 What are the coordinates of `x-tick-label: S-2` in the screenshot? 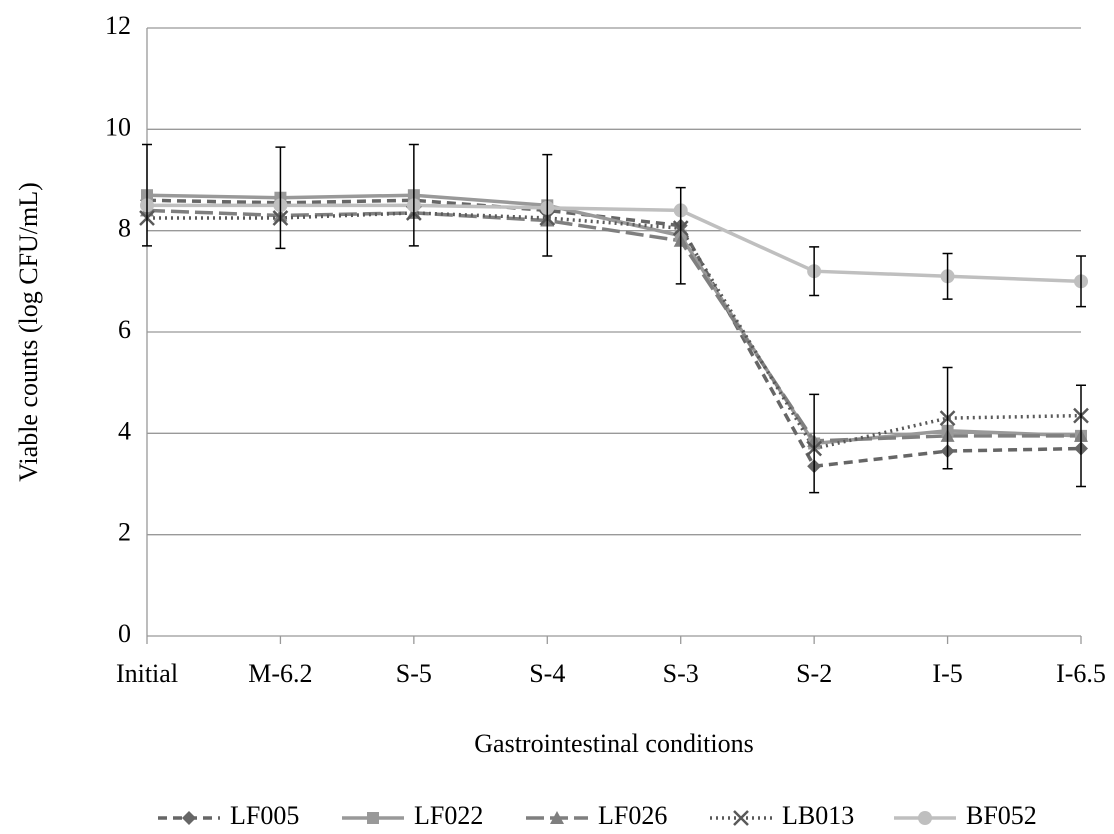 It's located at (814, 673).